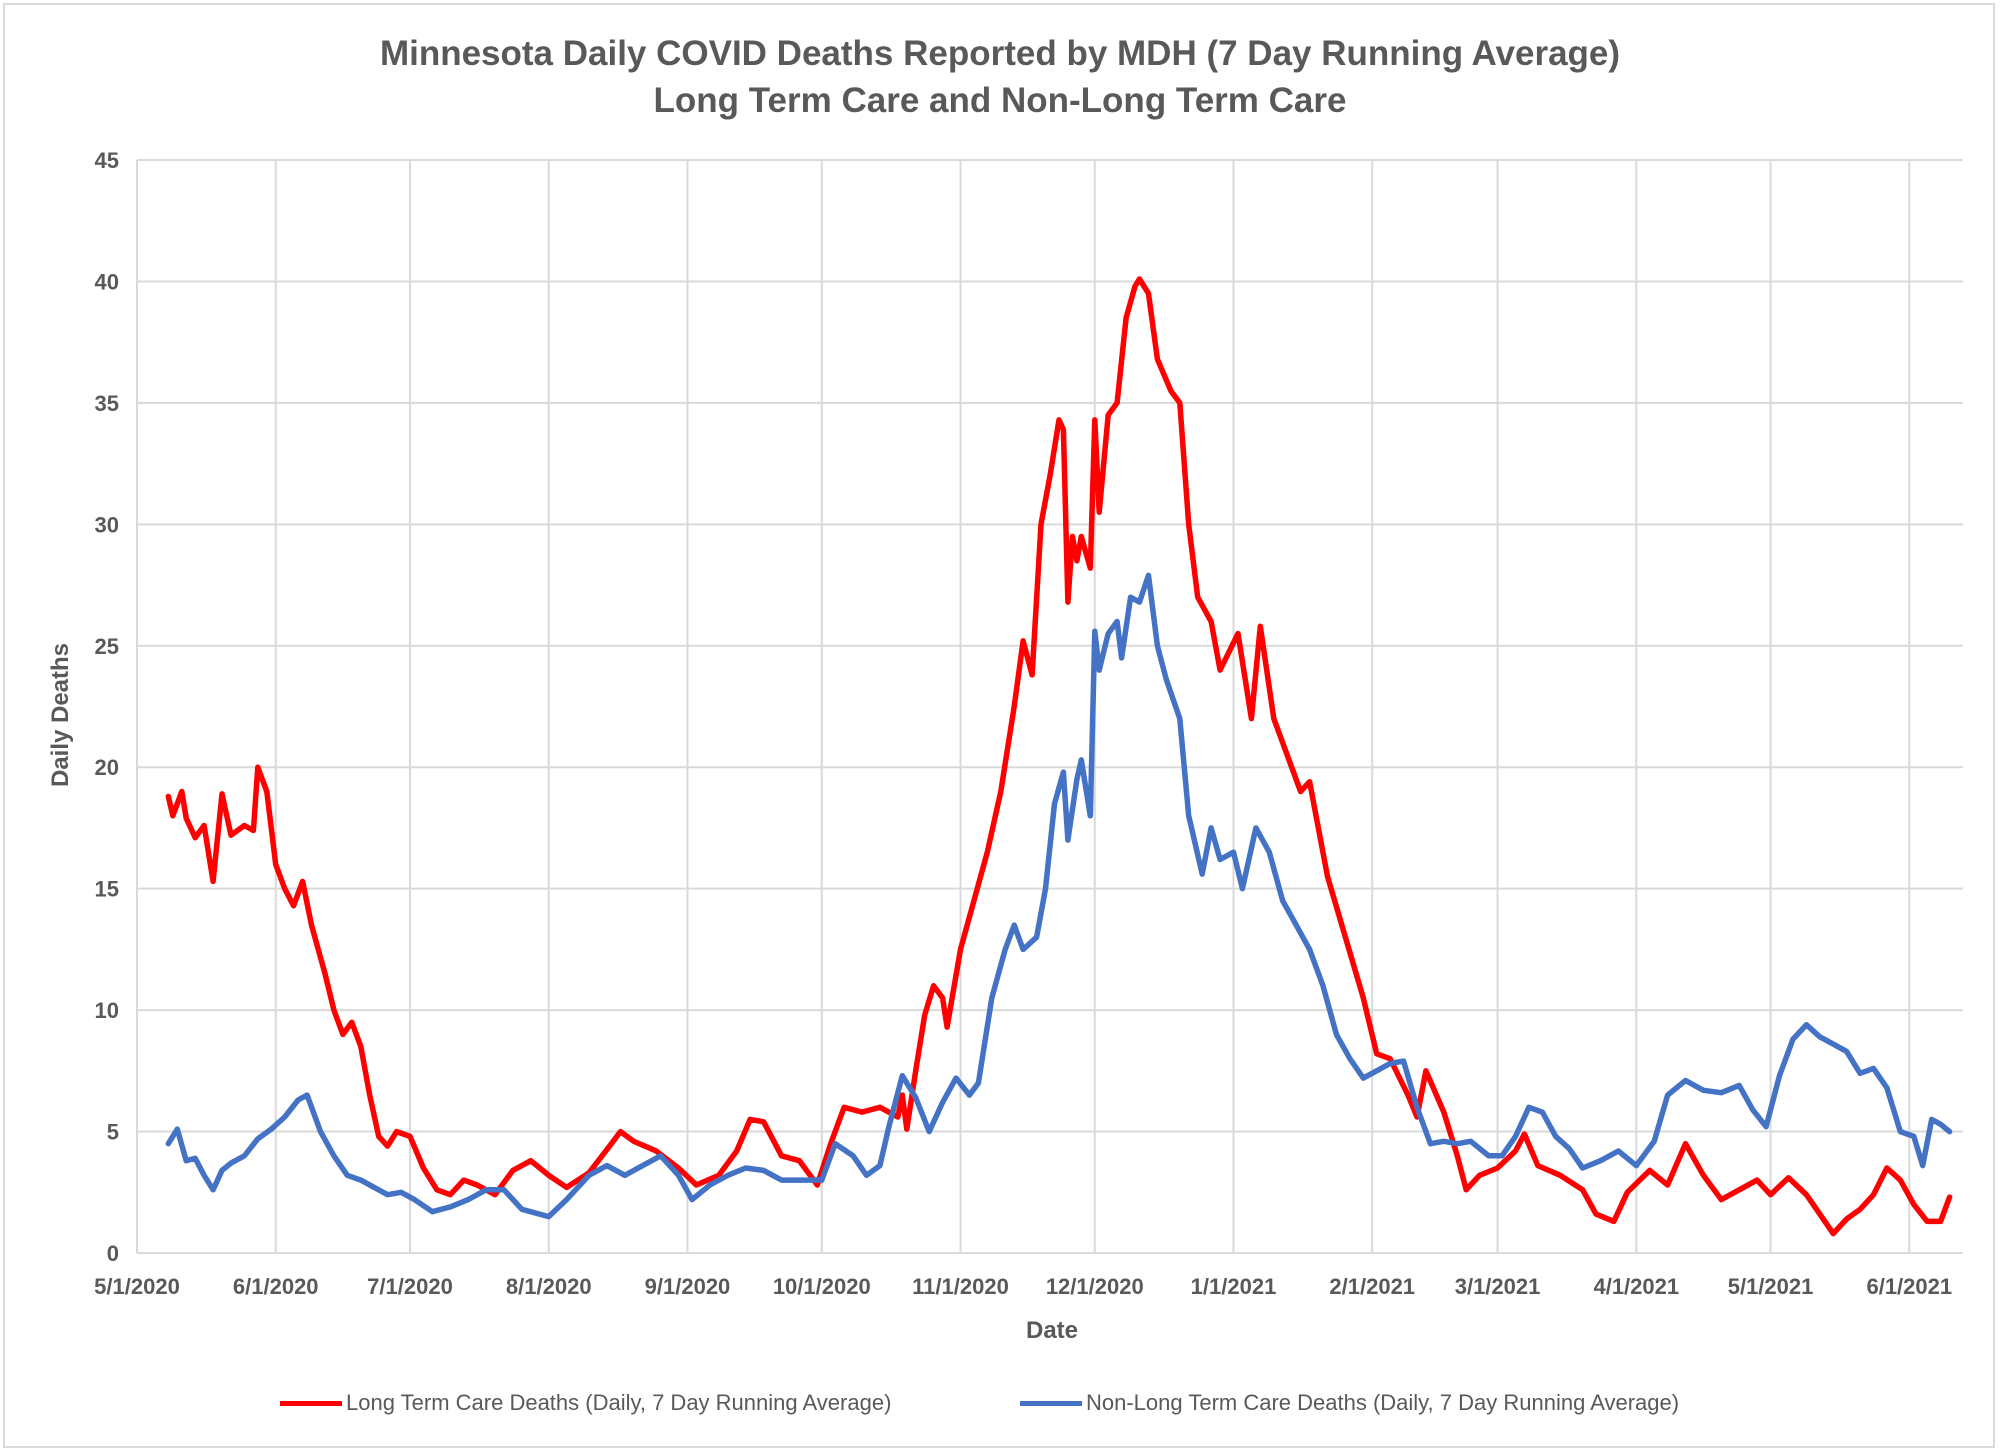 The height and width of the screenshot is (1453, 2000). I want to click on legend-swatch-blue, so click(1051, 1403).